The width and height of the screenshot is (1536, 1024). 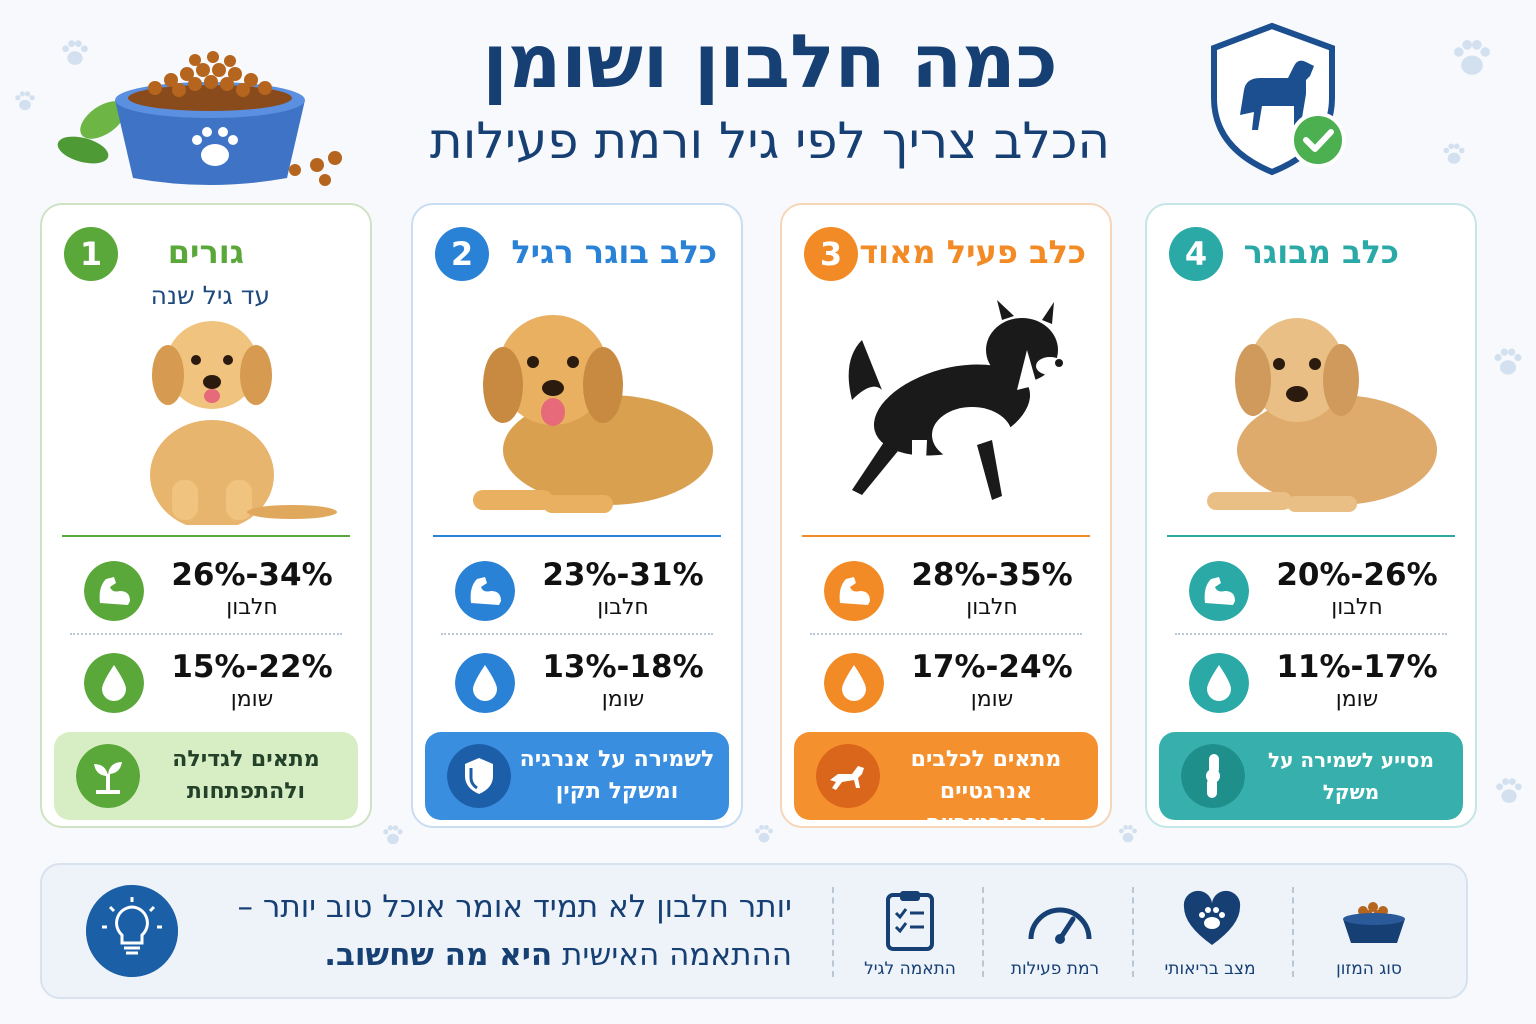 What do you see at coordinates (848, 776) in the screenshot?
I see `running-dog-icon` at bounding box center [848, 776].